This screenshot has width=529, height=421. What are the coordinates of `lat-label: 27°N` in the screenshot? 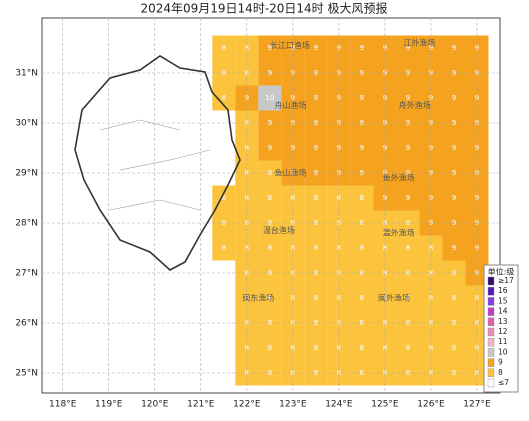 It's located at (26, 274).